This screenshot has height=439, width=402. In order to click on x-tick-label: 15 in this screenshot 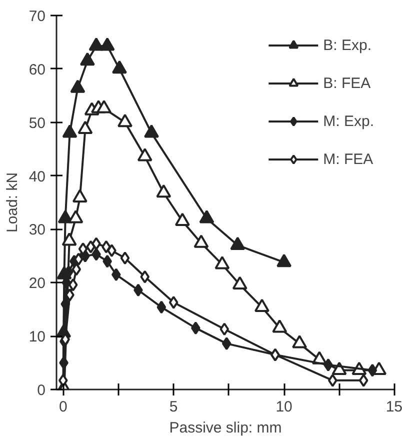, I will do `click(394, 407)`.